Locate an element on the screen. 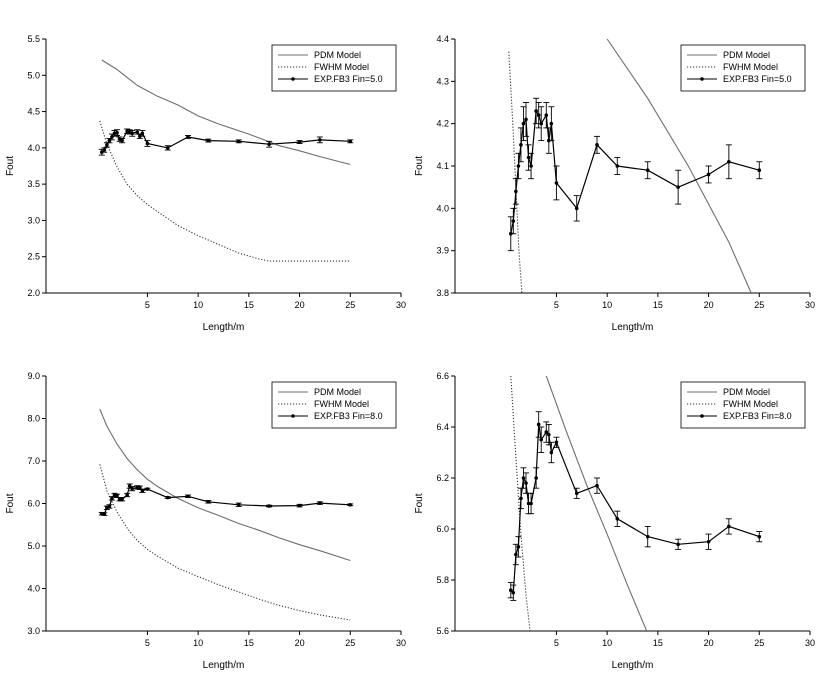  y-tick-label: 6.0 is located at coordinates (33, 504).